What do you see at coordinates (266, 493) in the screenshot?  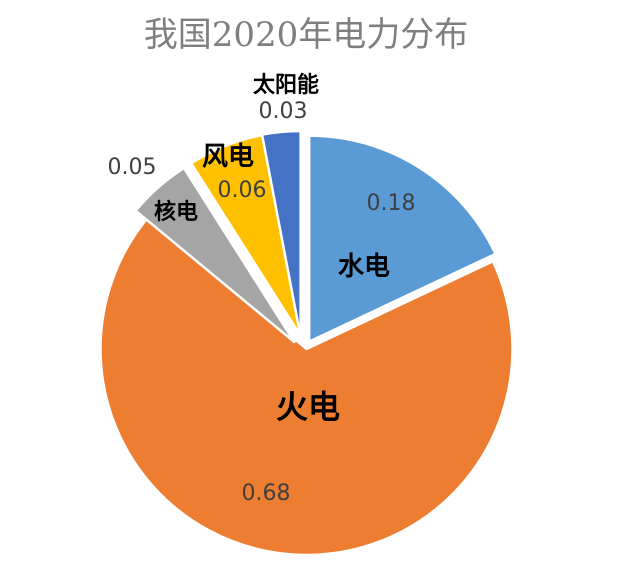 I see `value-label-2: 0.68` at bounding box center [266, 493].